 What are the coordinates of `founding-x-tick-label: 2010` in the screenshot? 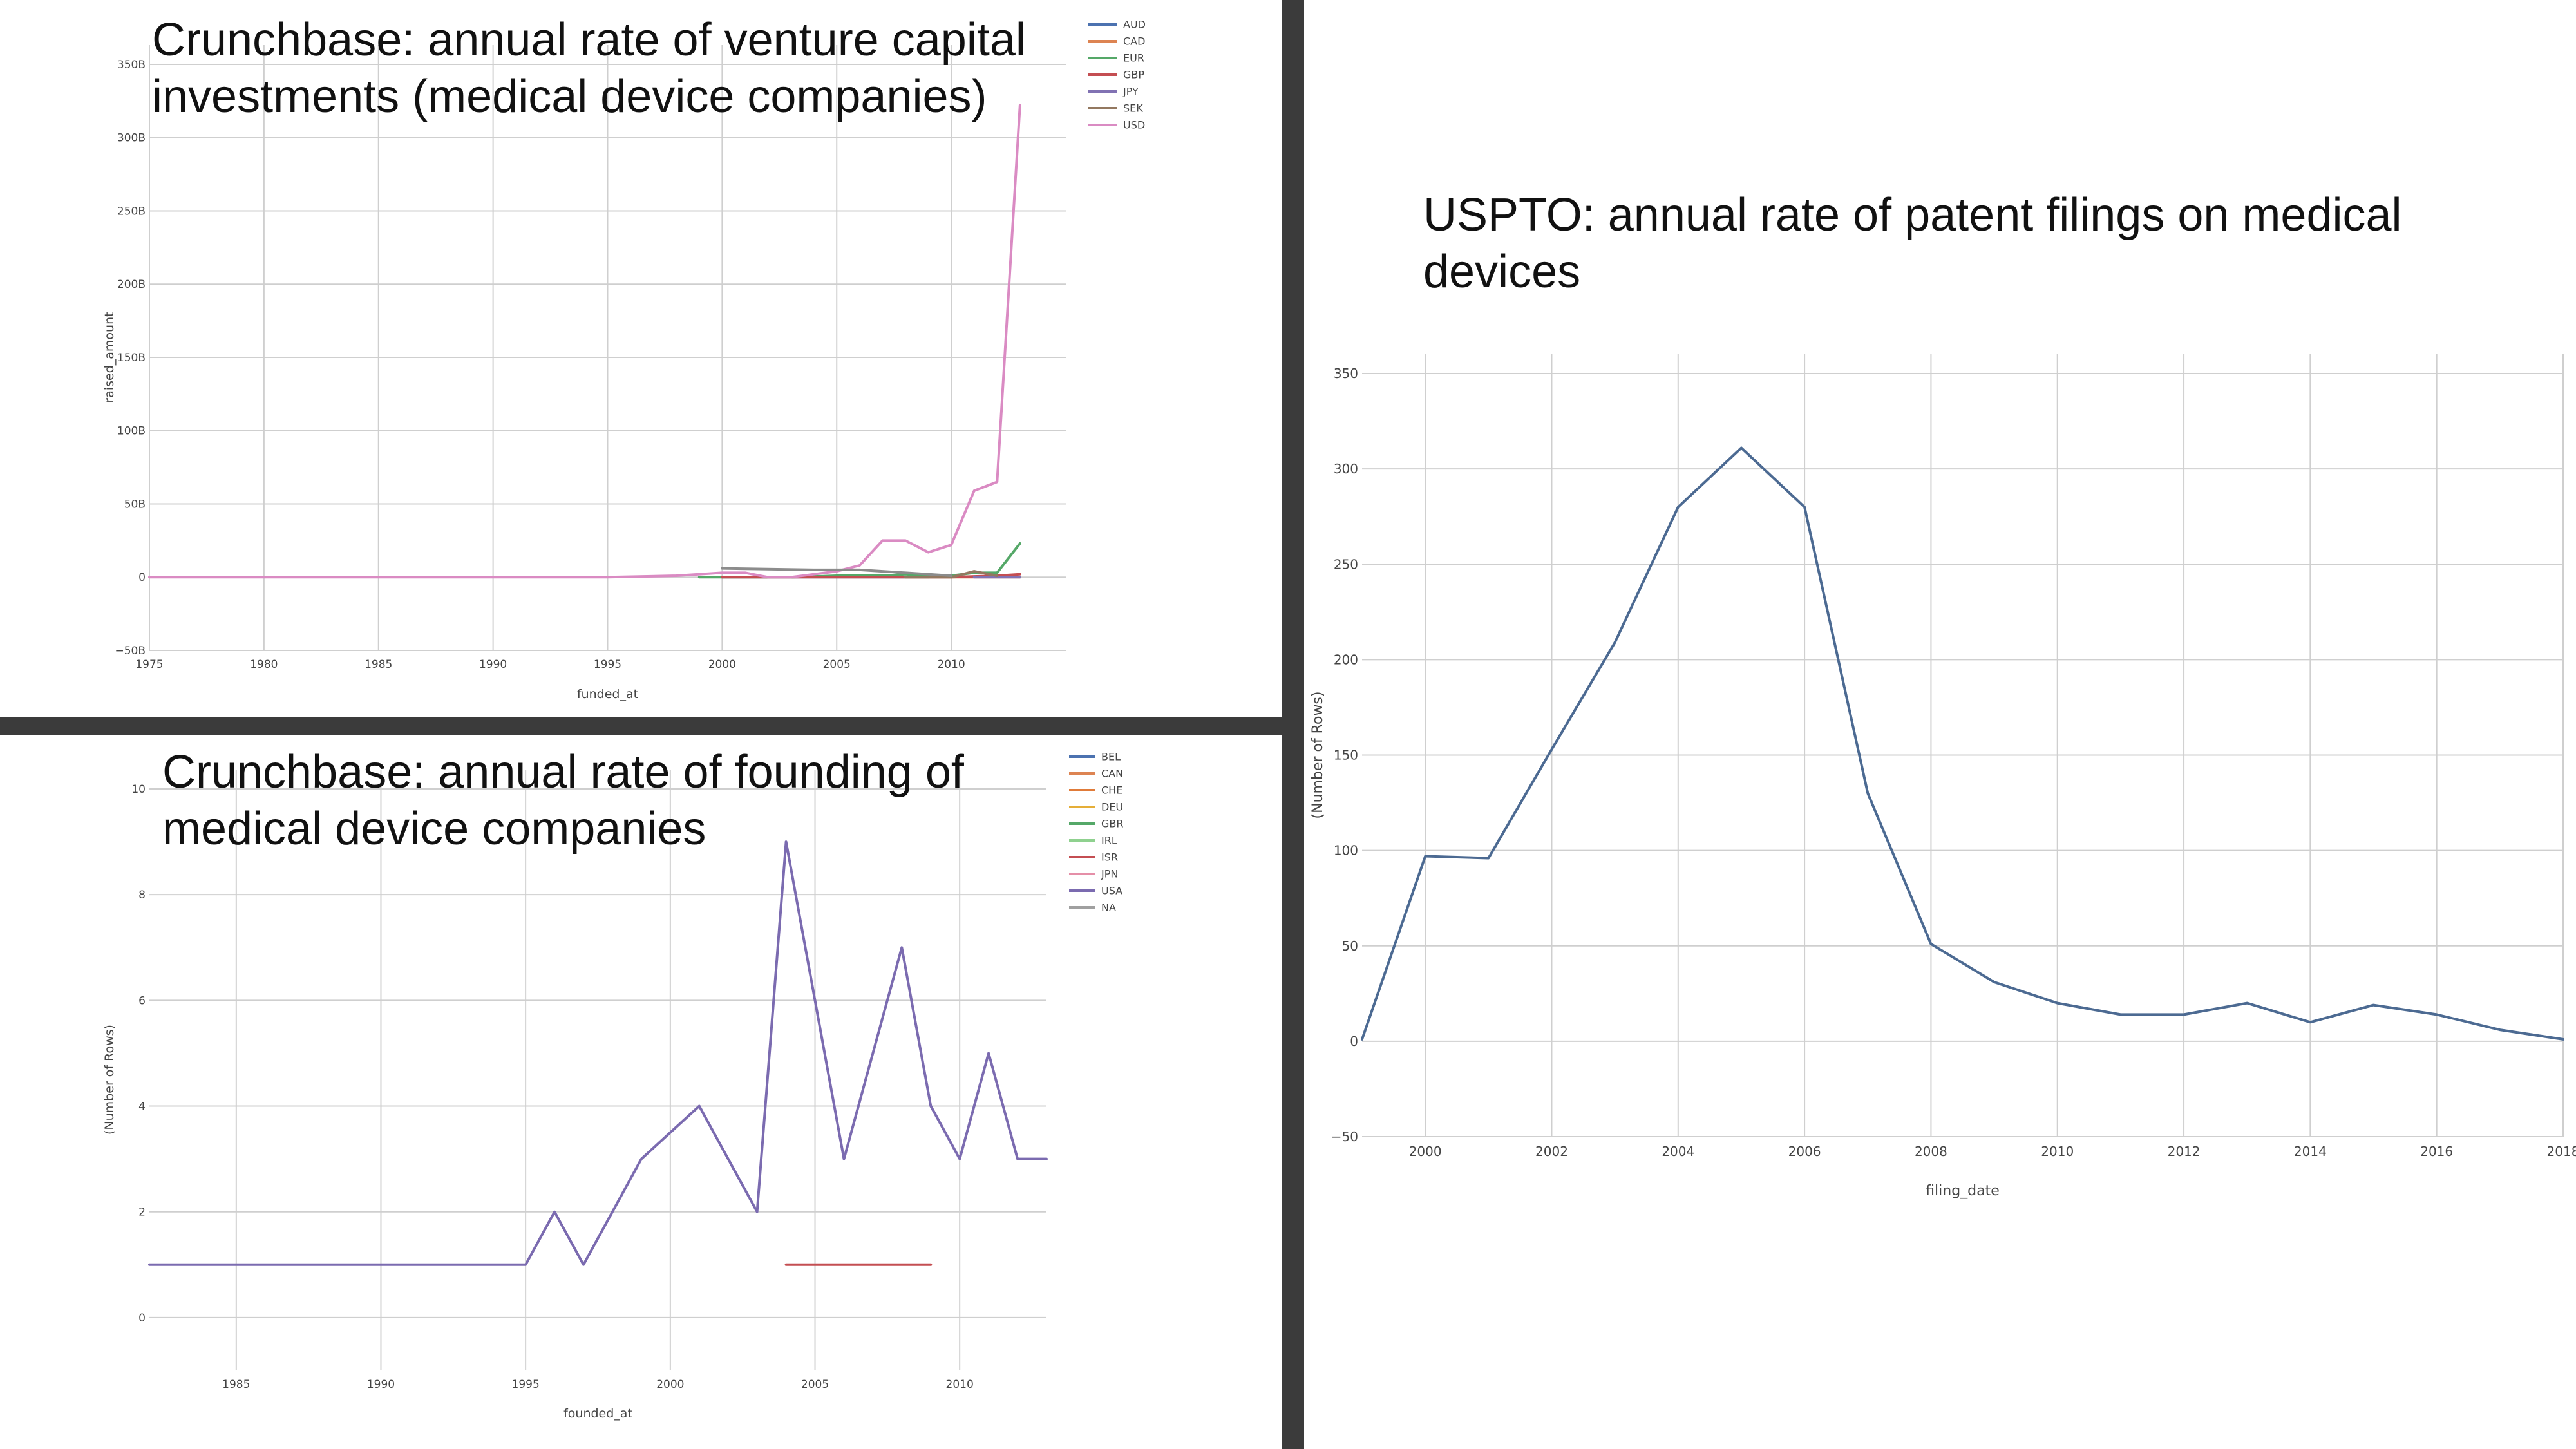 It's located at (960, 1384).